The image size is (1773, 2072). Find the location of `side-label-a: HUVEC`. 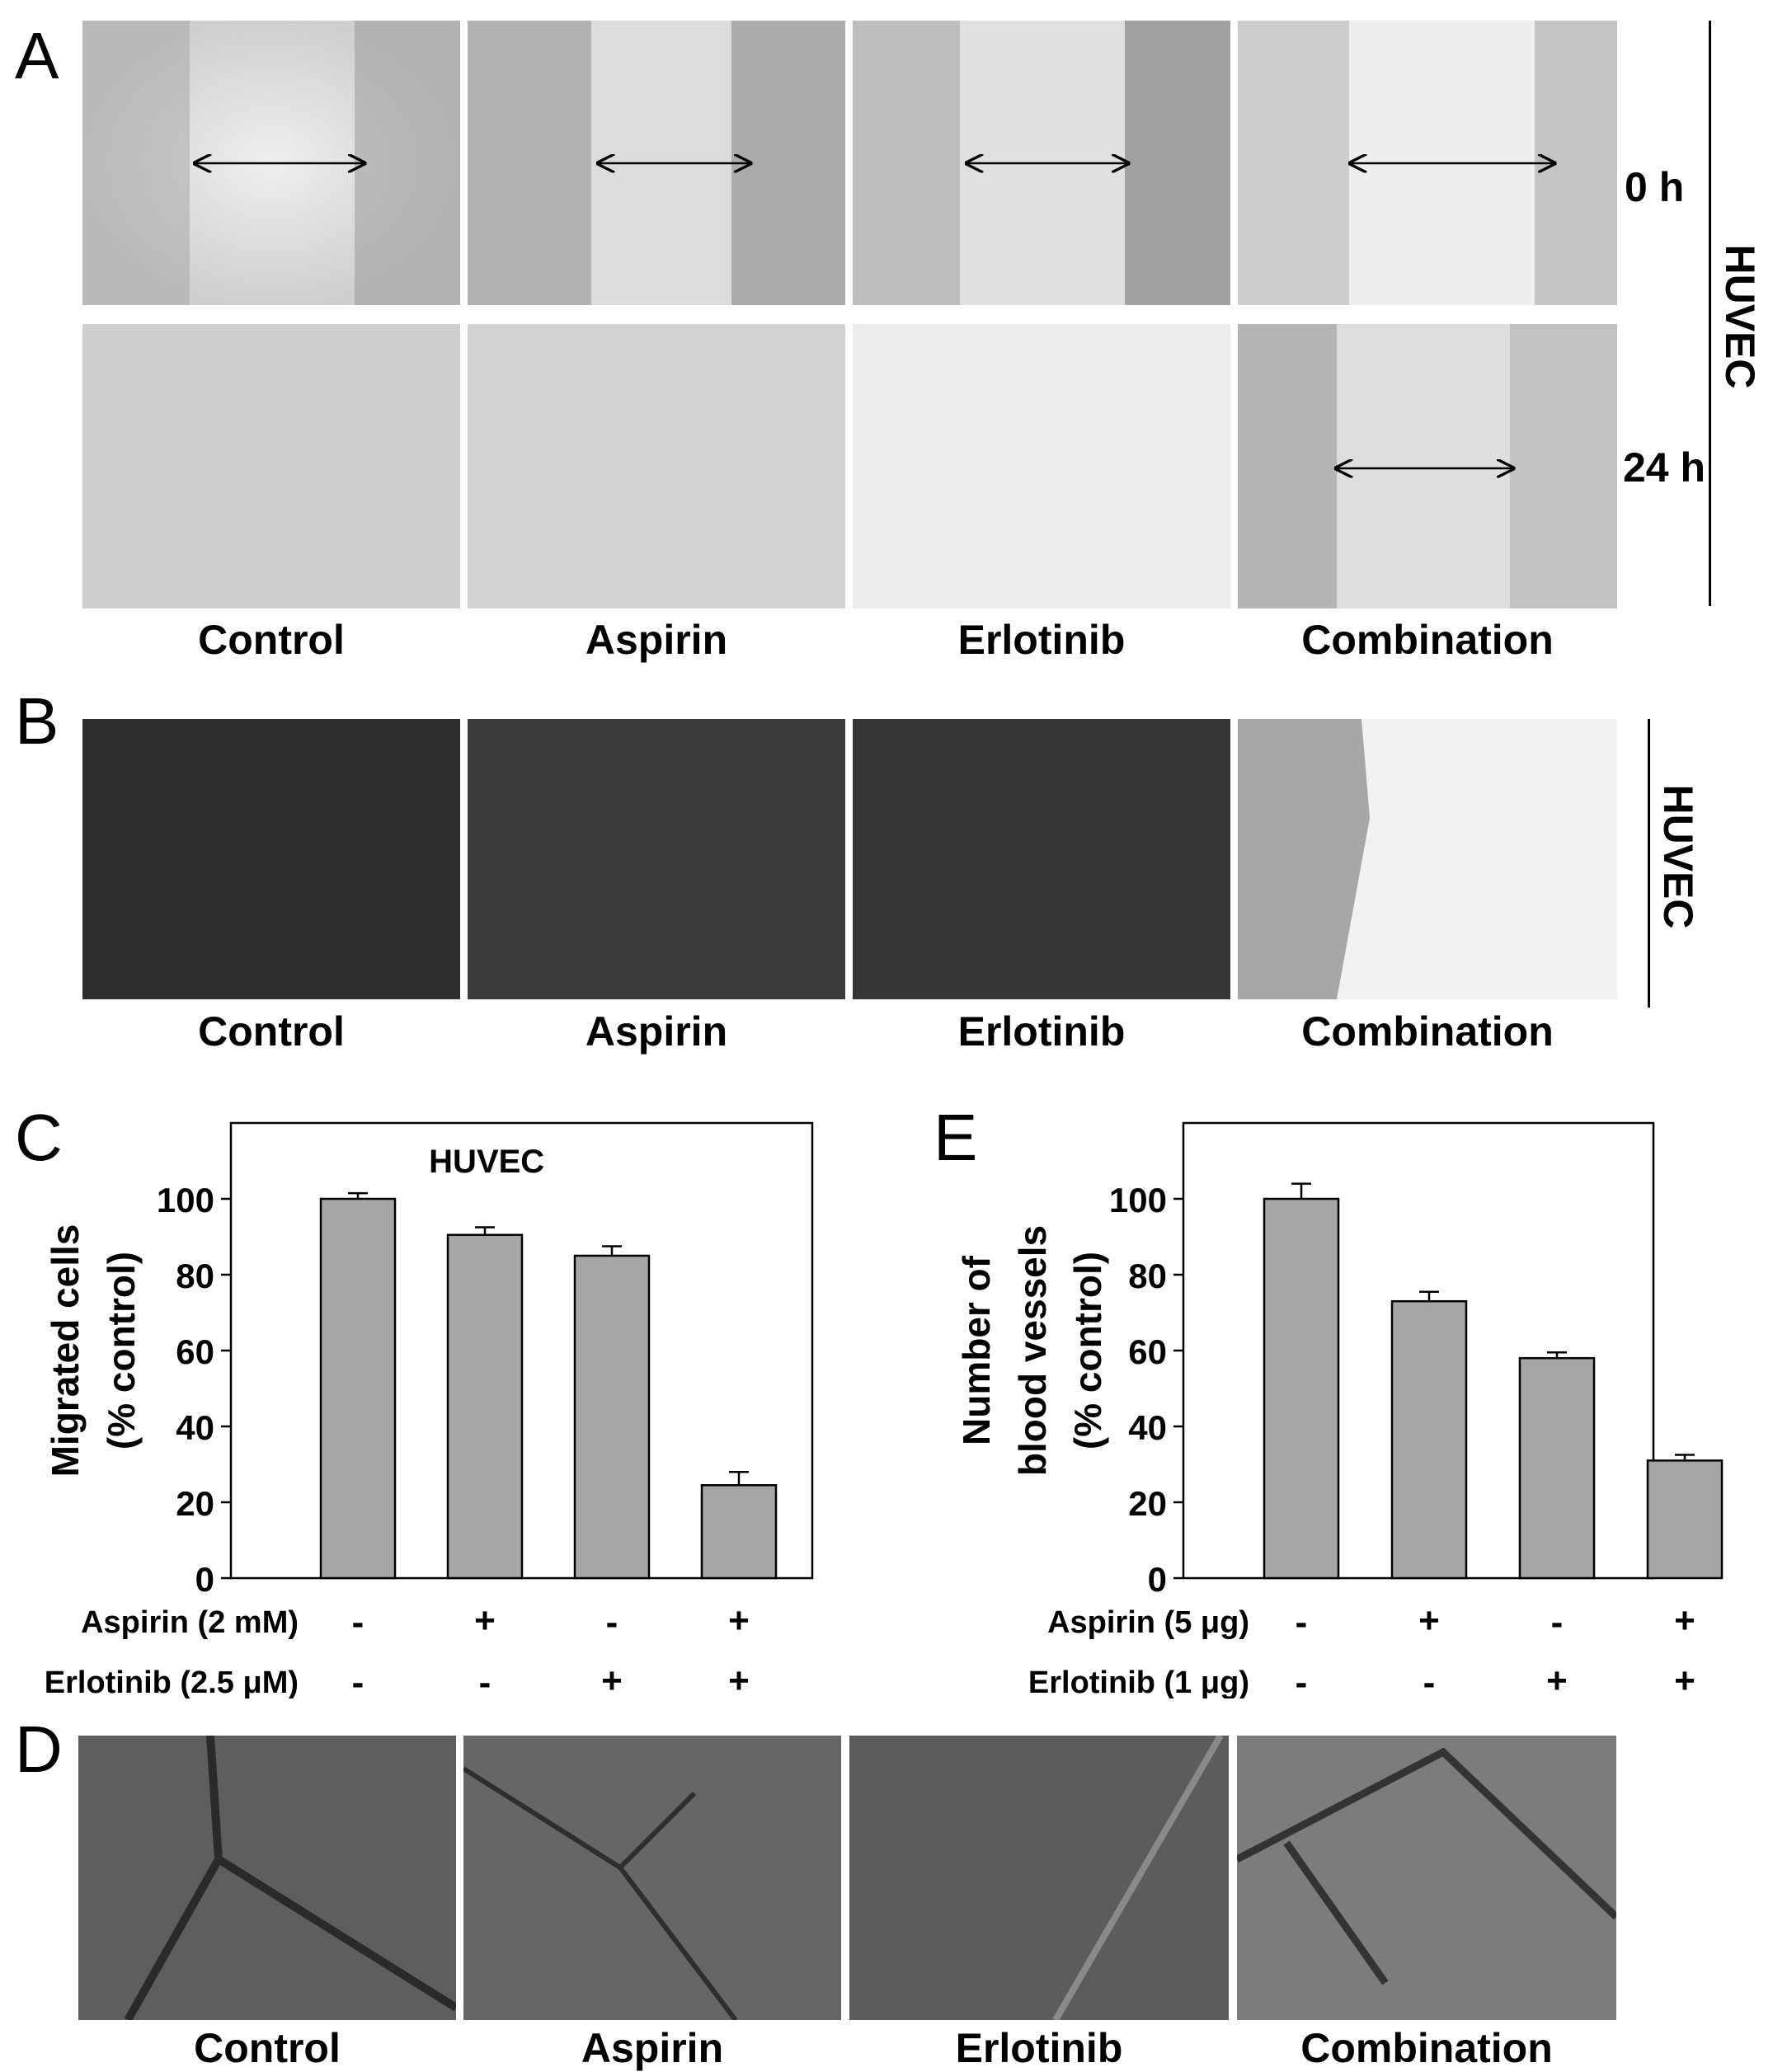

side-label-a: HUVEC is located at coordinates (1740, 317).